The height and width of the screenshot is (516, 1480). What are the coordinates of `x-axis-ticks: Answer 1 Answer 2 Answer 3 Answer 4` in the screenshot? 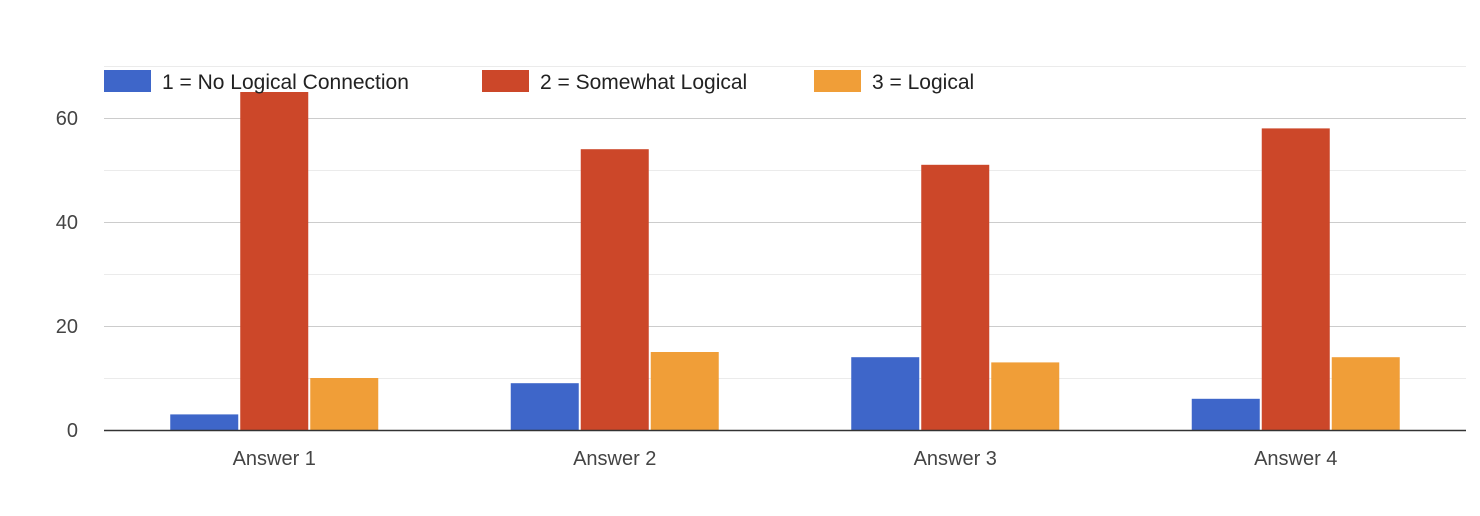 It's located at (785, 459).